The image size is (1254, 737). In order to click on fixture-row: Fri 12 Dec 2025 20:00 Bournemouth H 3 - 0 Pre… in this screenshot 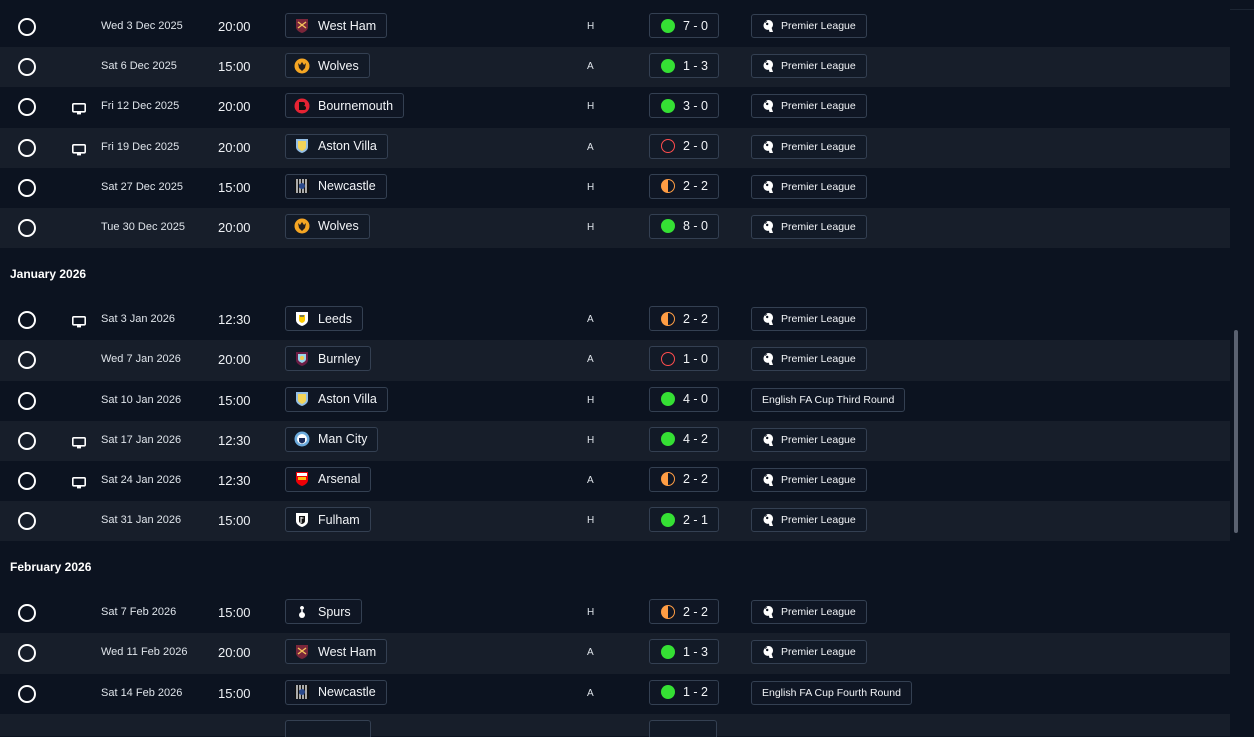, I will do `click(615, 107)`.